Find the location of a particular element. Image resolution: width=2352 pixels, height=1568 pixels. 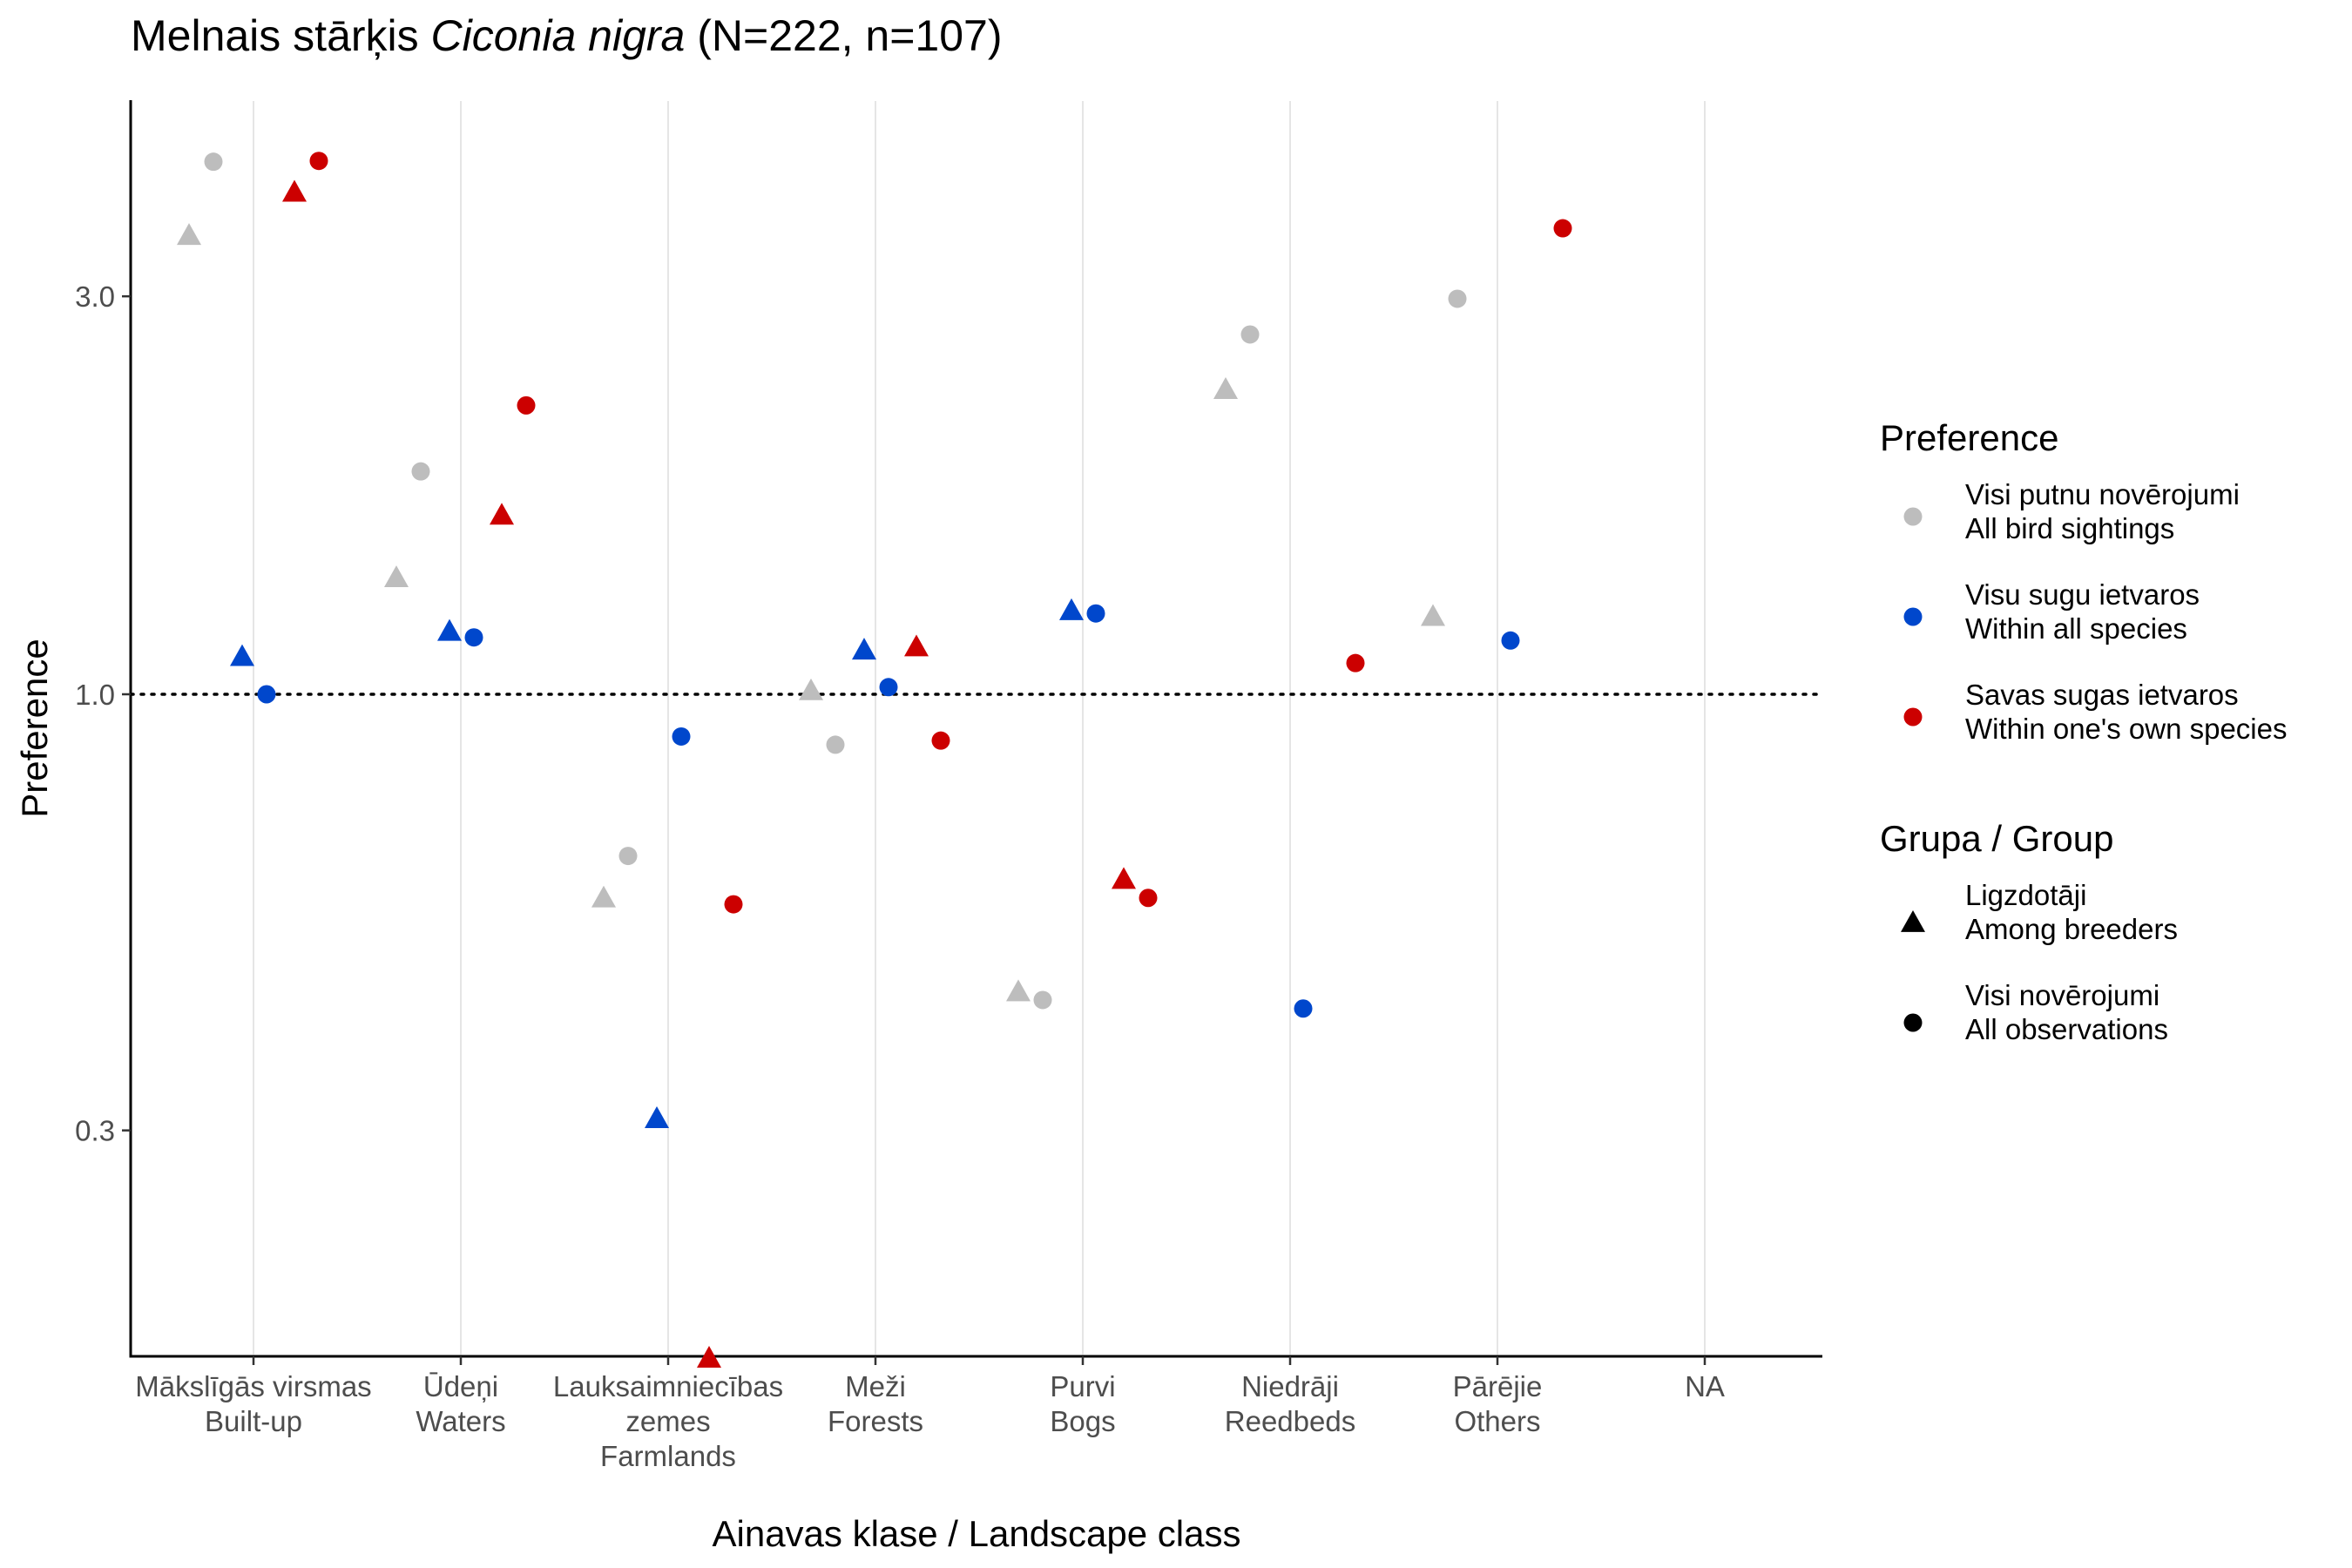

legend-label-all-sightings-1: Visi putnu novērojumi is located at coordinates (2102, 494).